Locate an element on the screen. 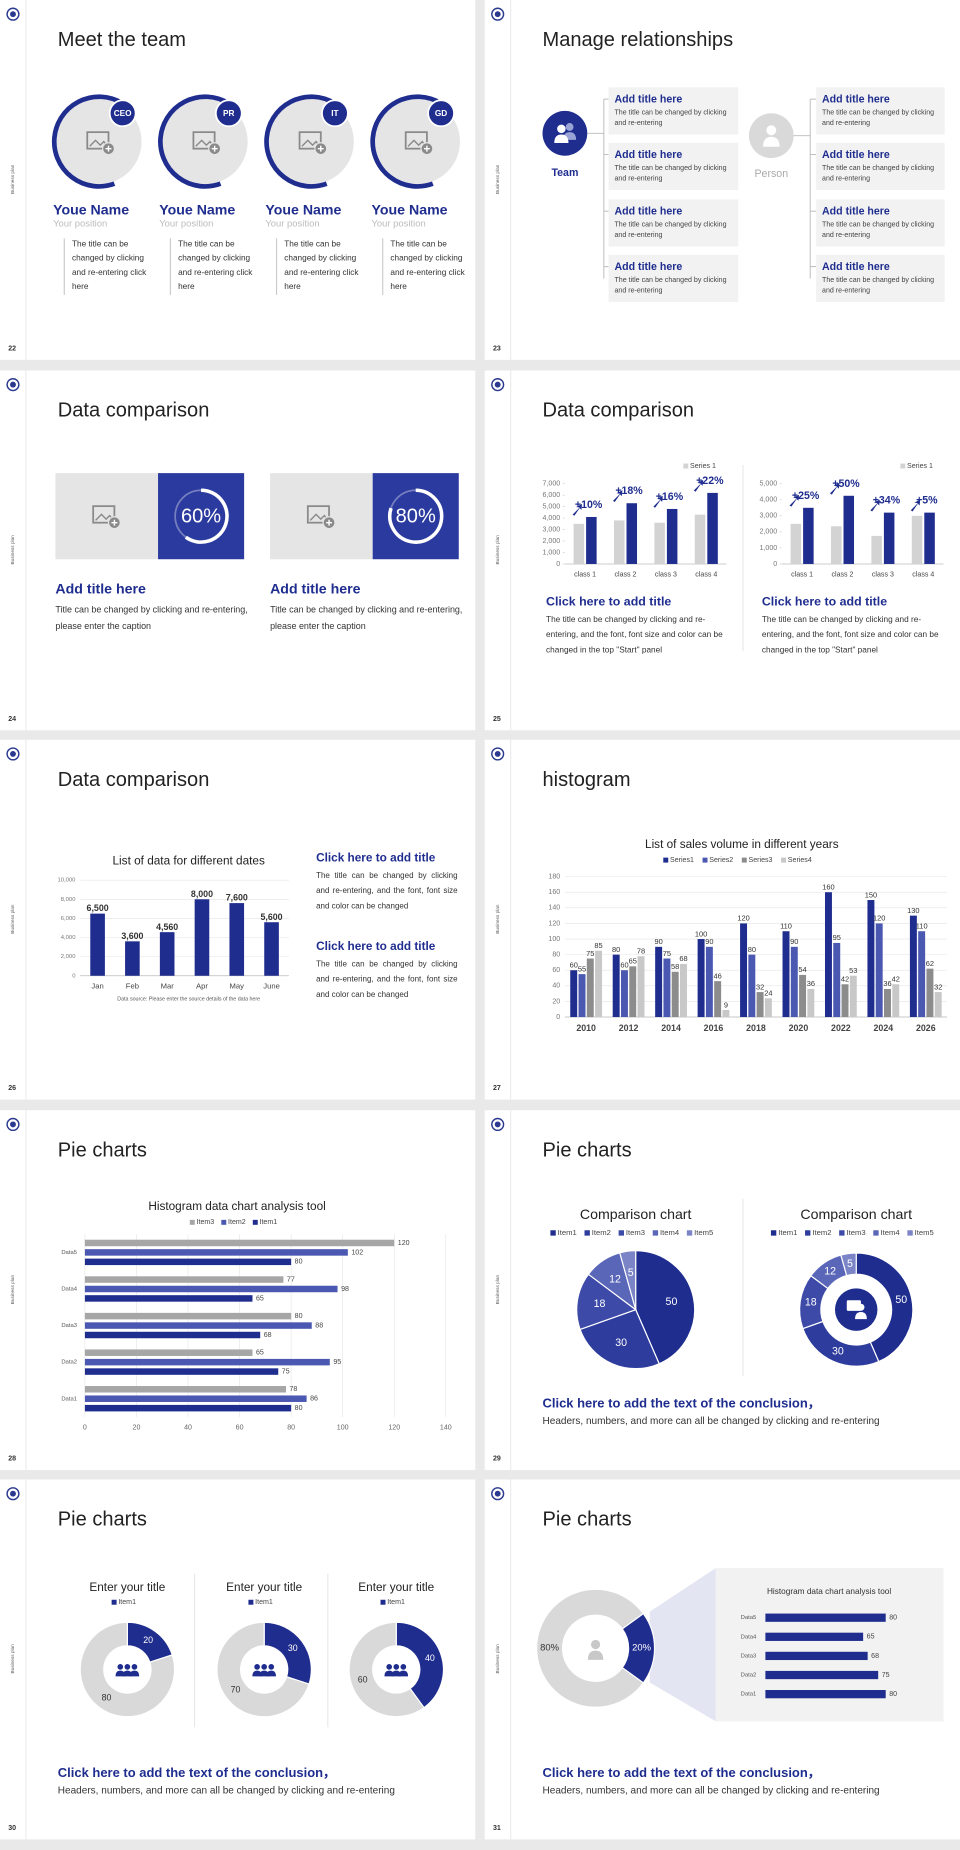 The width and height of the screenshot is (960, 1850). data-label: 80 is located at coordinates (616, 949).